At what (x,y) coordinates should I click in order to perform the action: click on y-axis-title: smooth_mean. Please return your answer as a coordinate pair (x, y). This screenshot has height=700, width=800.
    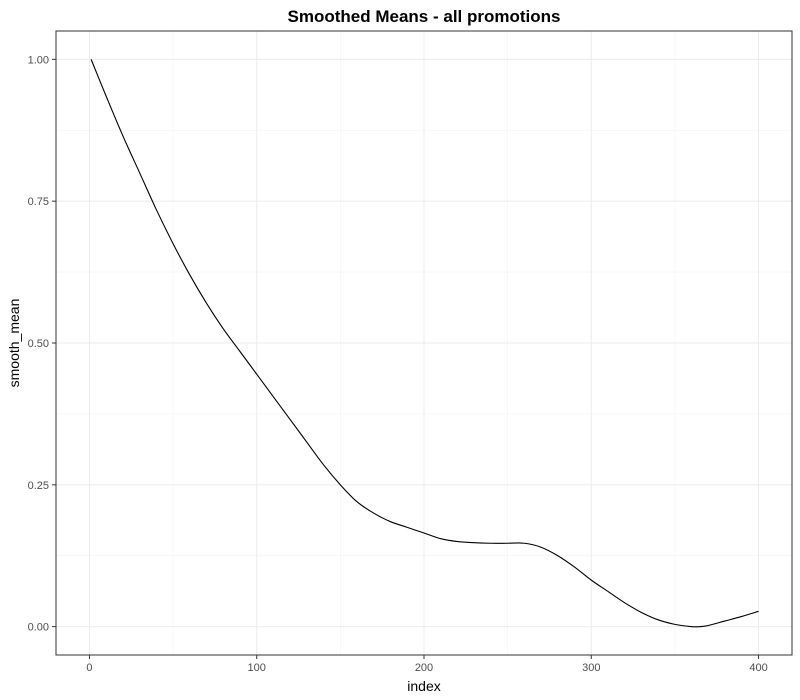
    Looking at the image, I should click on (14, 343).